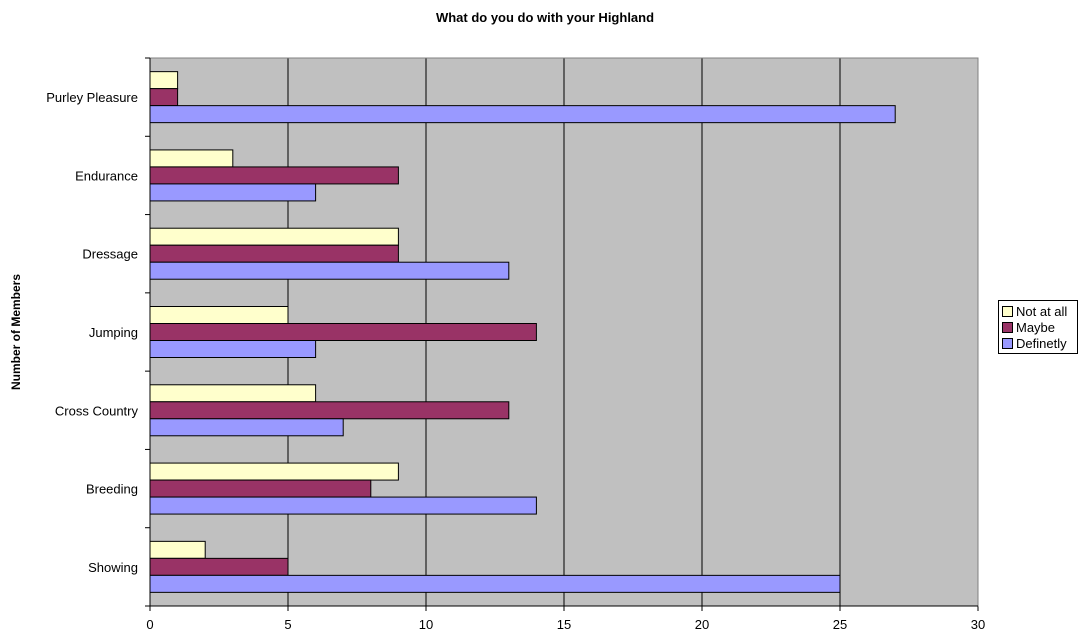  I want to click on legend-label-maybe: Maybe, so click(1036, 327).